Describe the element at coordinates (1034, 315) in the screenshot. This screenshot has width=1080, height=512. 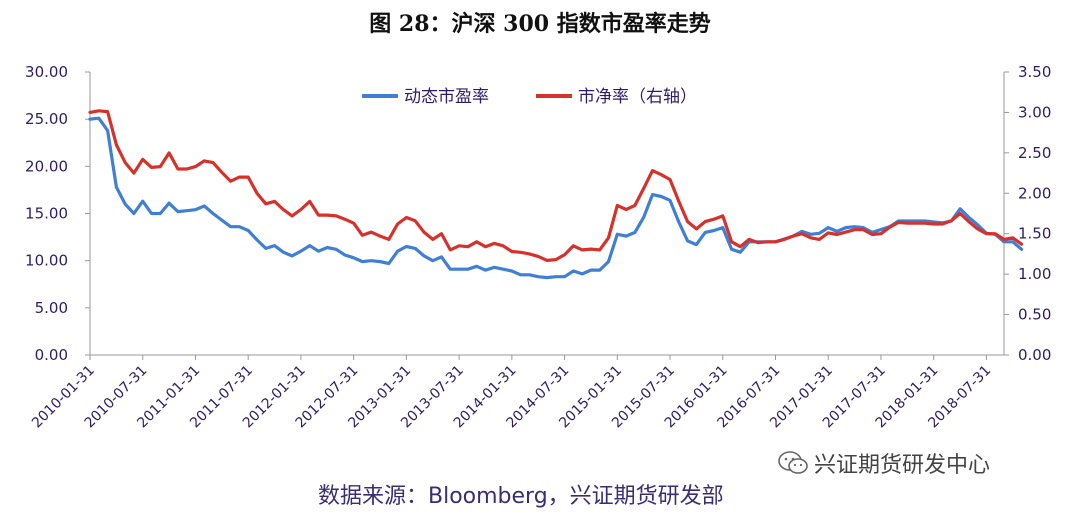
I see `right-tick-label: 0.50` at that location.